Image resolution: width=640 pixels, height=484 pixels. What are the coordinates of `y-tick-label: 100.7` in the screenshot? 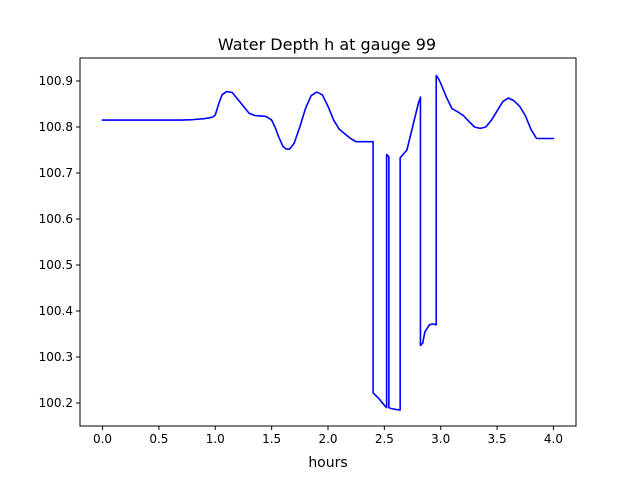 It's located at (56, 173).